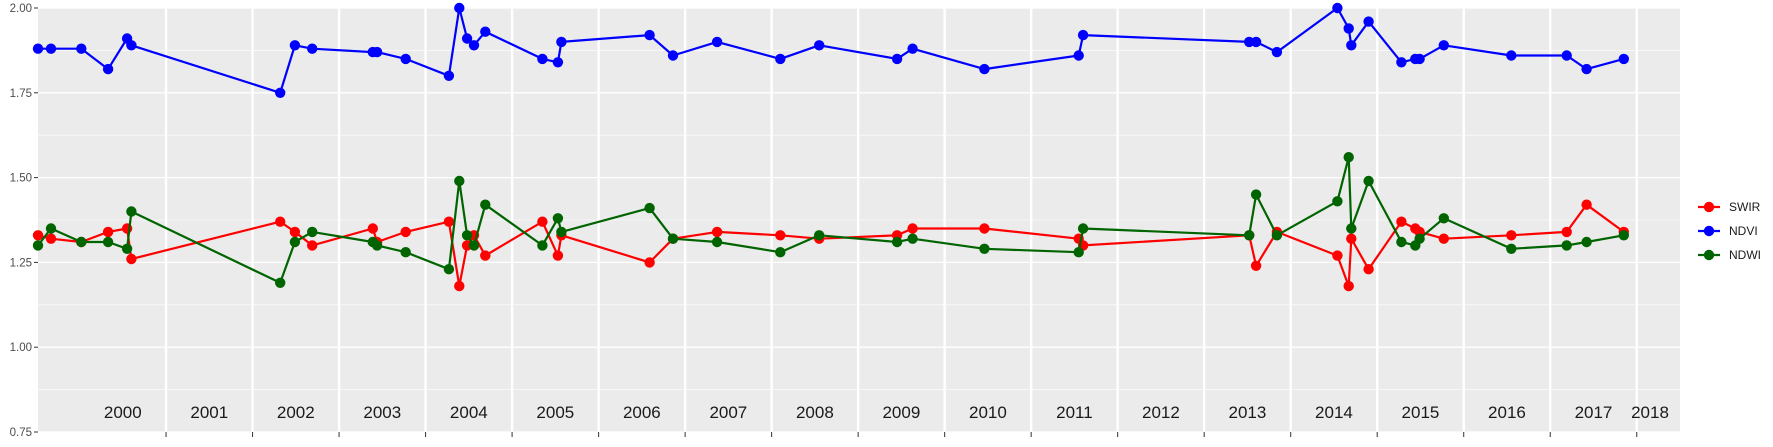  Describe the element at coordinates (1334, 412) in the screenshot. I see `year-label-2014: 2014` at that location.